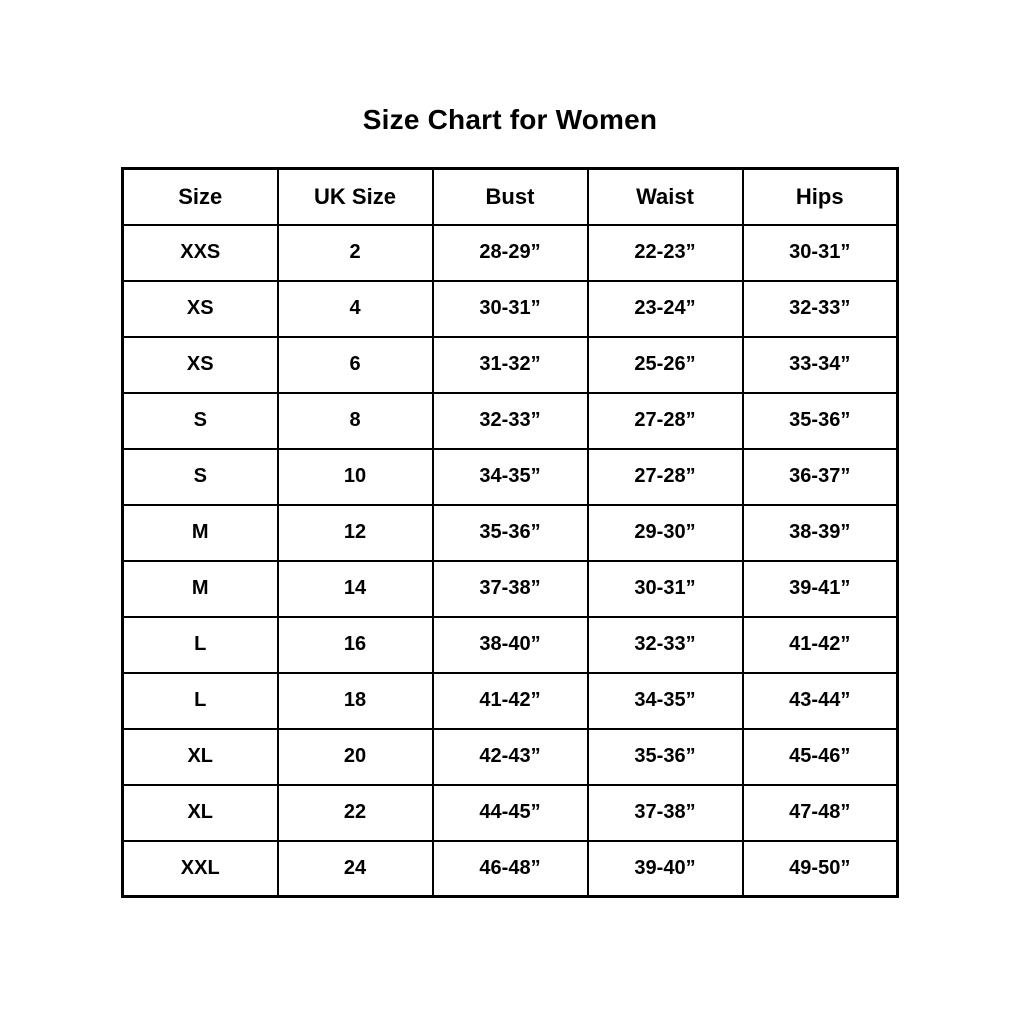  I want to click on table-cell: 16, so click(355, 644).